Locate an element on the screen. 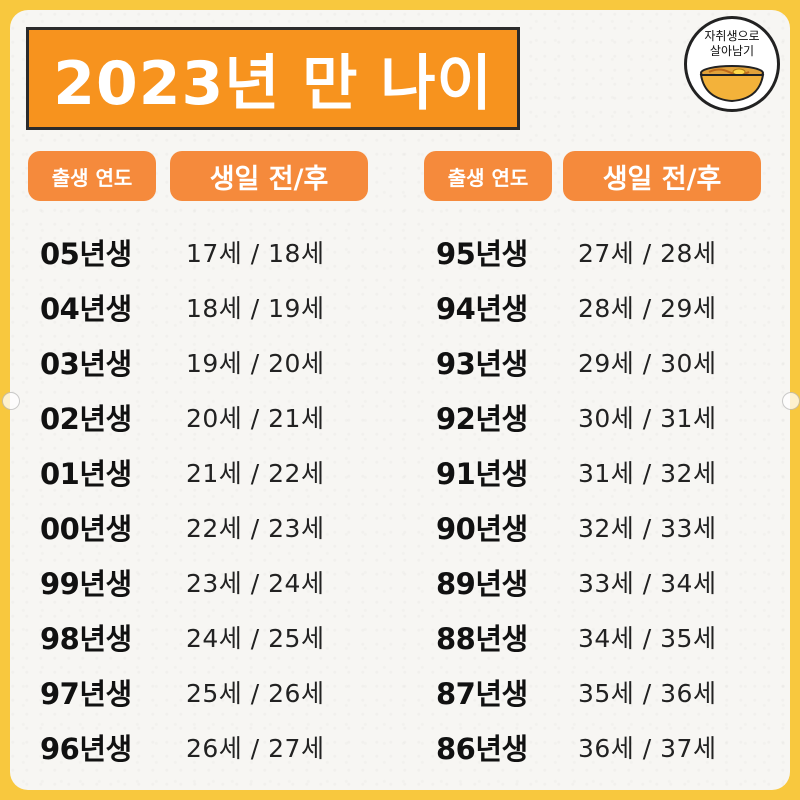  right-before-after-label: 생일 전/후 is located at coordinates (662, 179).